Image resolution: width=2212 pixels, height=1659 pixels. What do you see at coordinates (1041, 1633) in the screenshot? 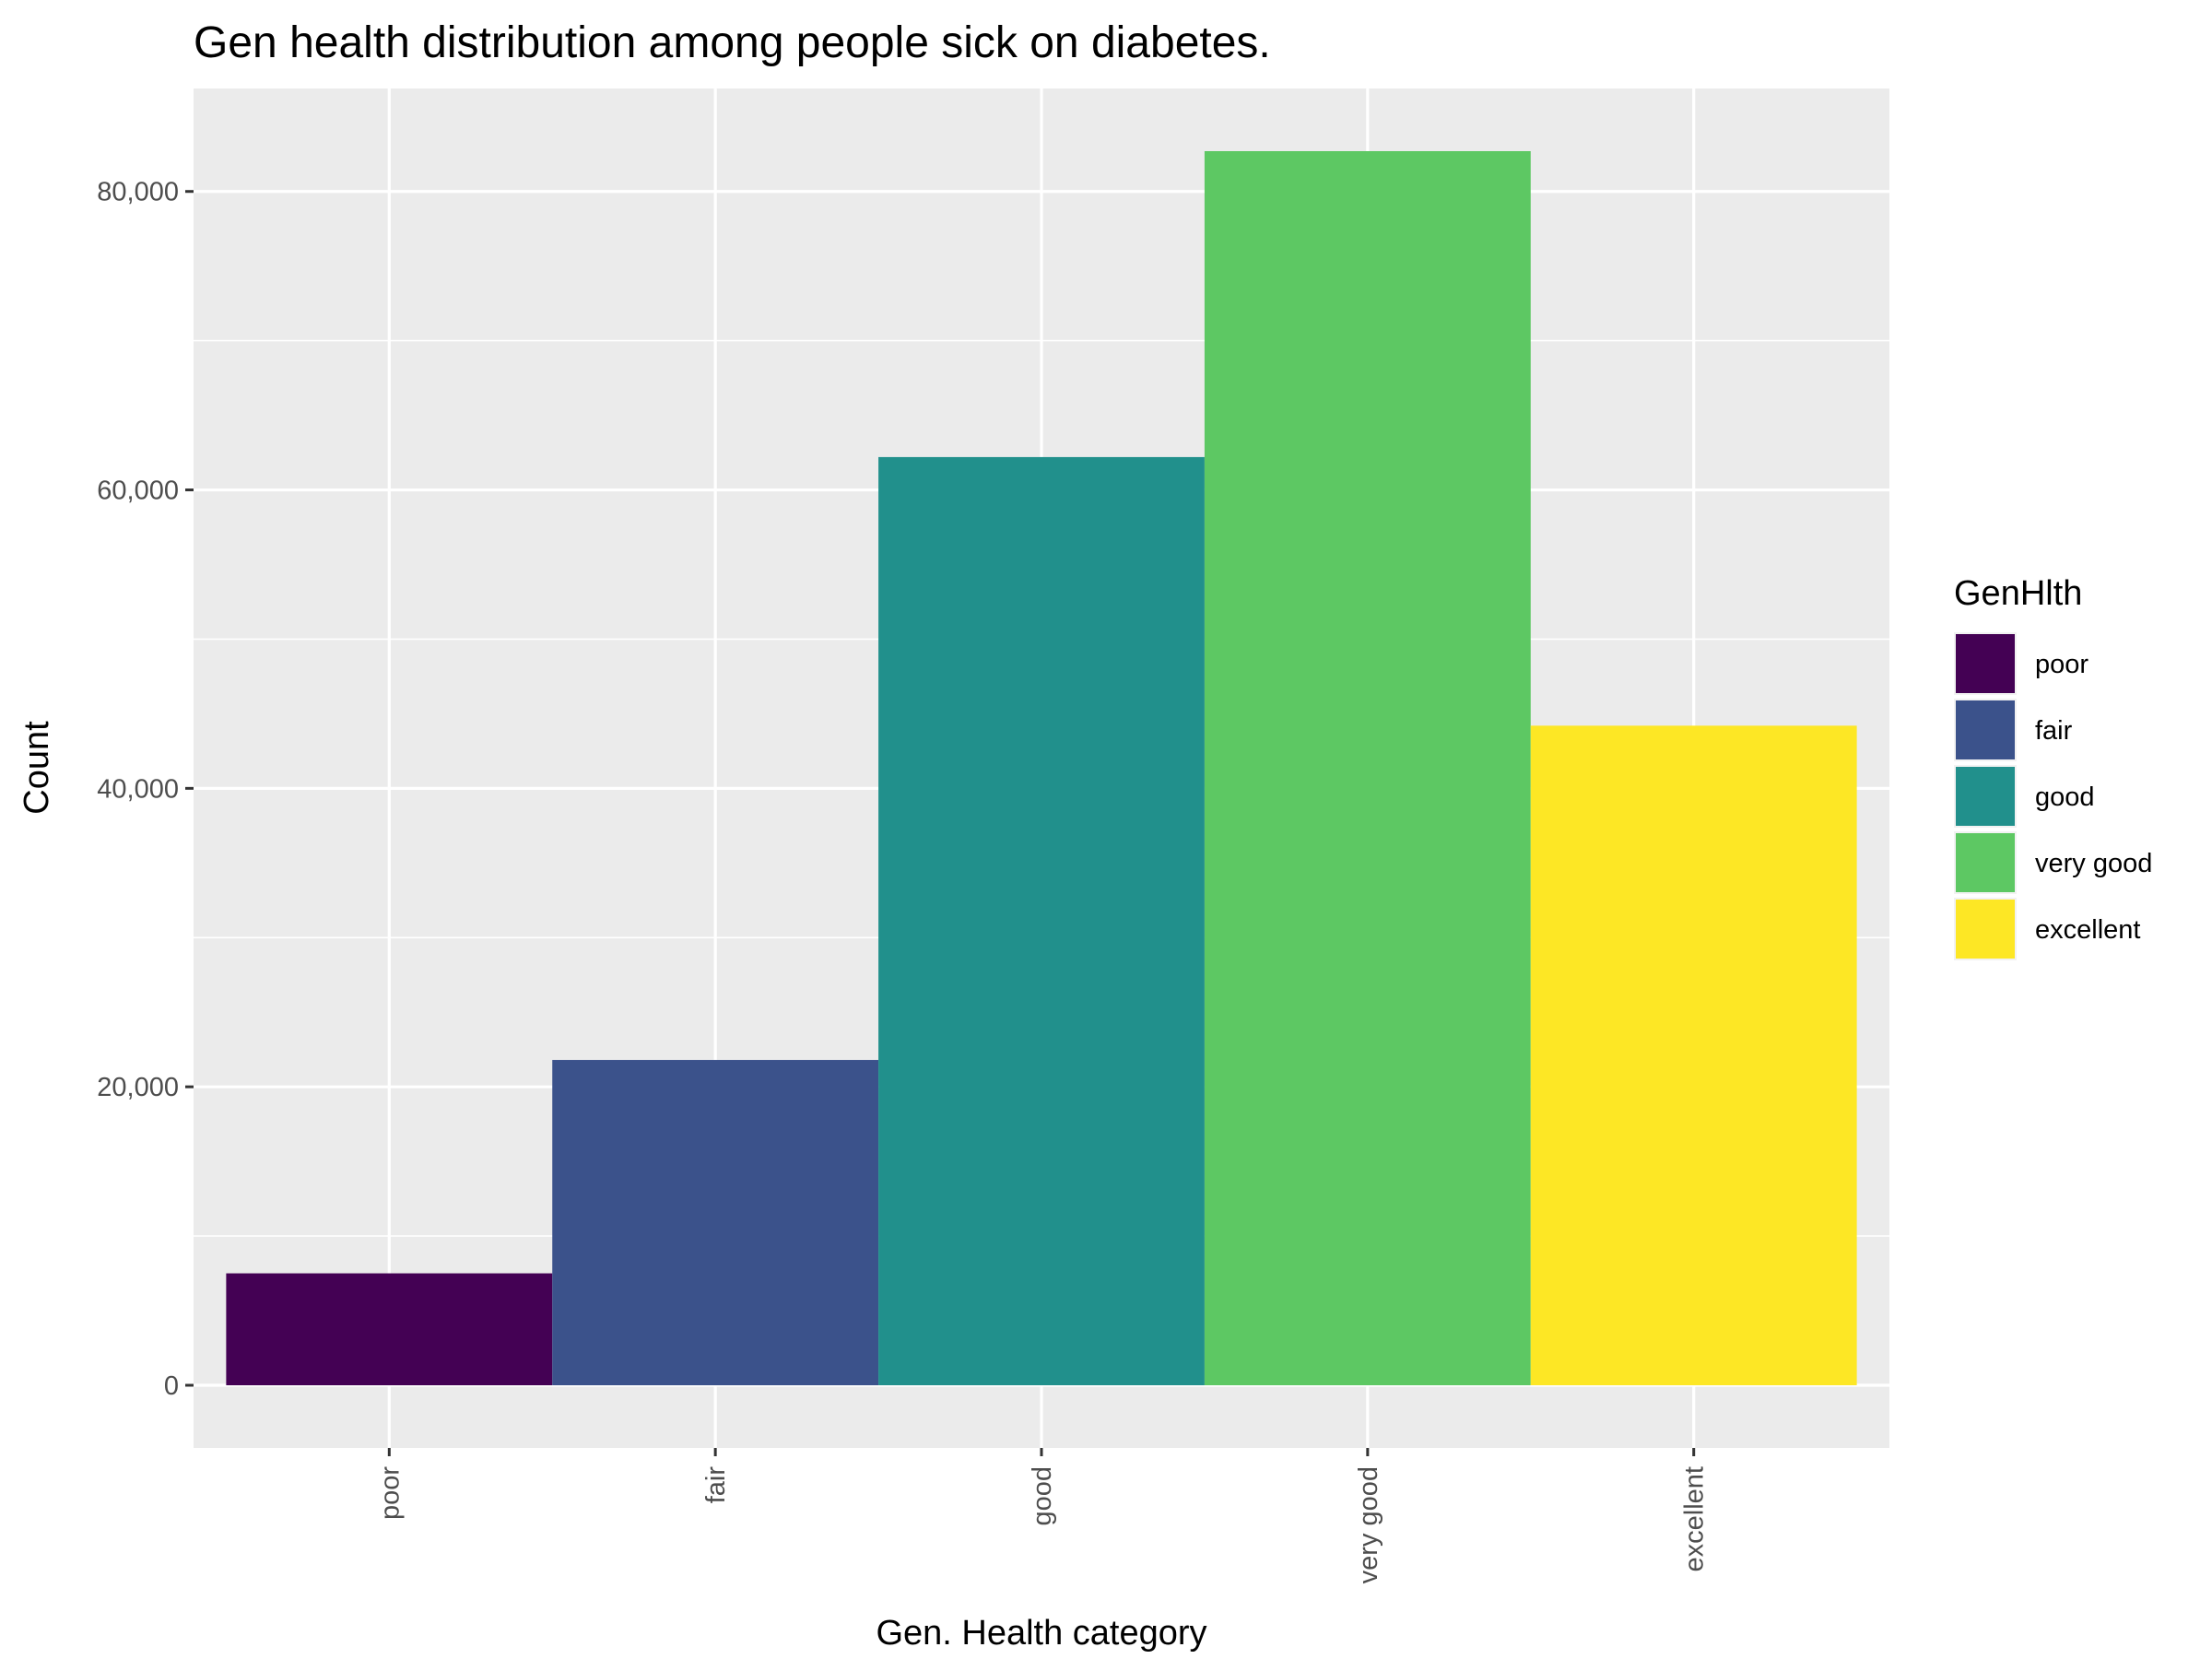
I see `x-axis-title: Gen. Health category` at bounding box center [1041, 1633].